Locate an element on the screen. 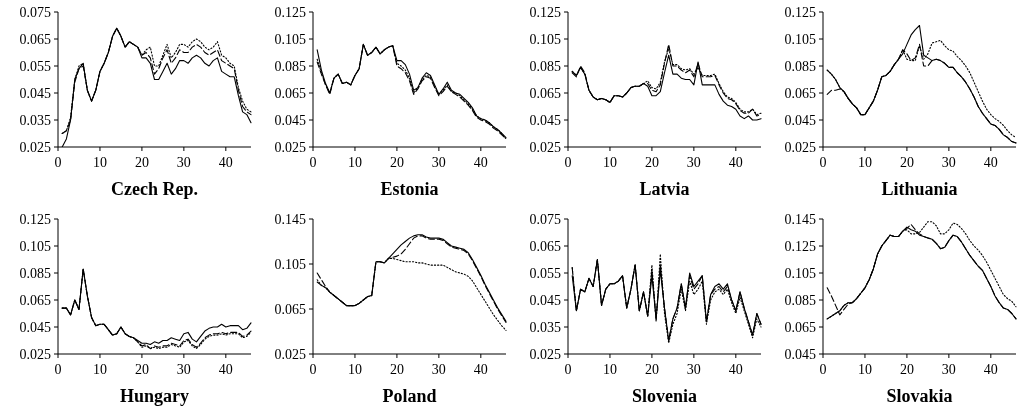  text: Estonia is located at coordinates (409, 189).